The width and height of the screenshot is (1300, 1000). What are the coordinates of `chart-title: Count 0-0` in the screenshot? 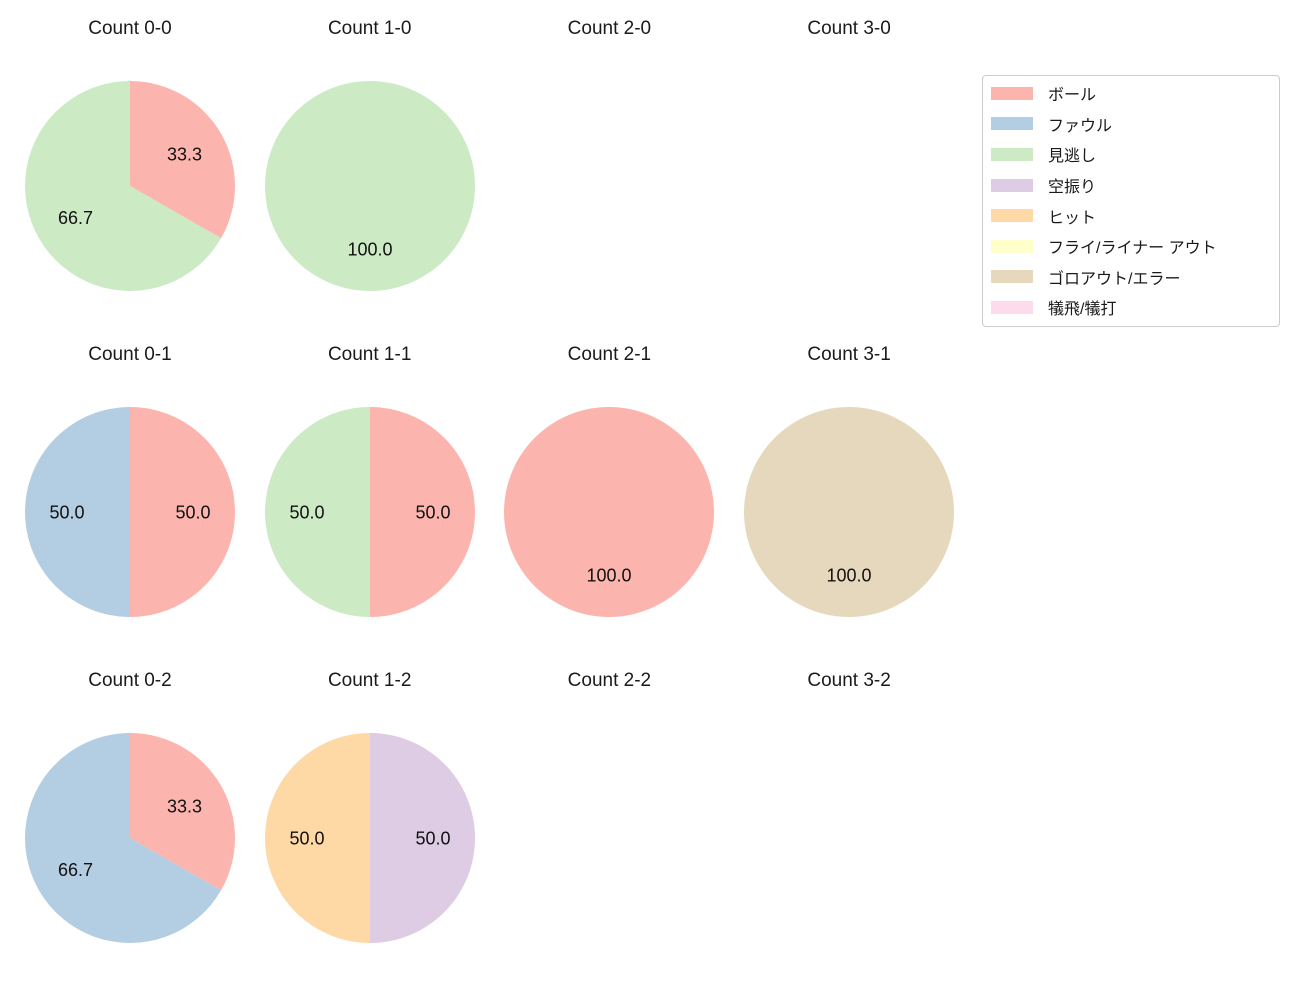 It's located at (130, 28).